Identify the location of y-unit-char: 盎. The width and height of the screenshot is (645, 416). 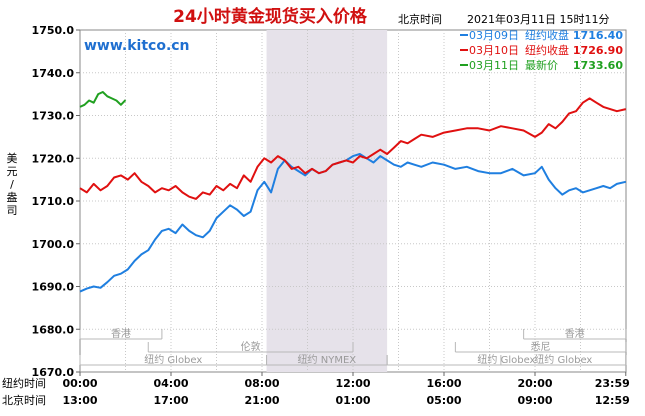
(12, 197).